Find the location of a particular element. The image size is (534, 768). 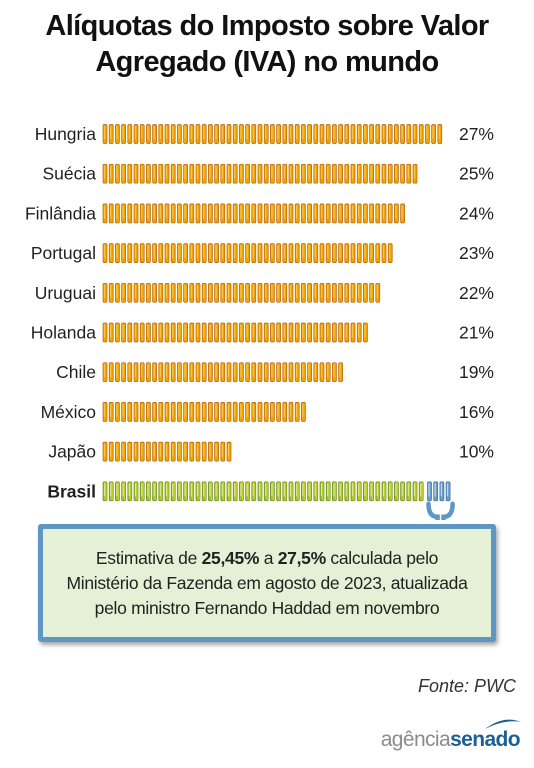

logo-swoosh-icon is located at coordinates (503, 724).